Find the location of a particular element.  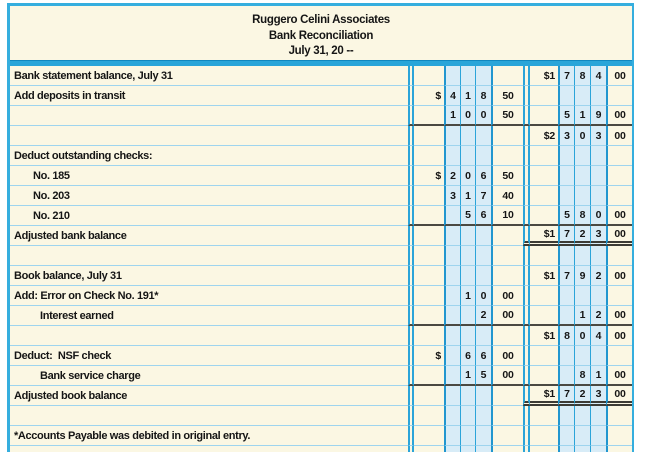

row-description: No. 210 is located at coordinates (209, 216).